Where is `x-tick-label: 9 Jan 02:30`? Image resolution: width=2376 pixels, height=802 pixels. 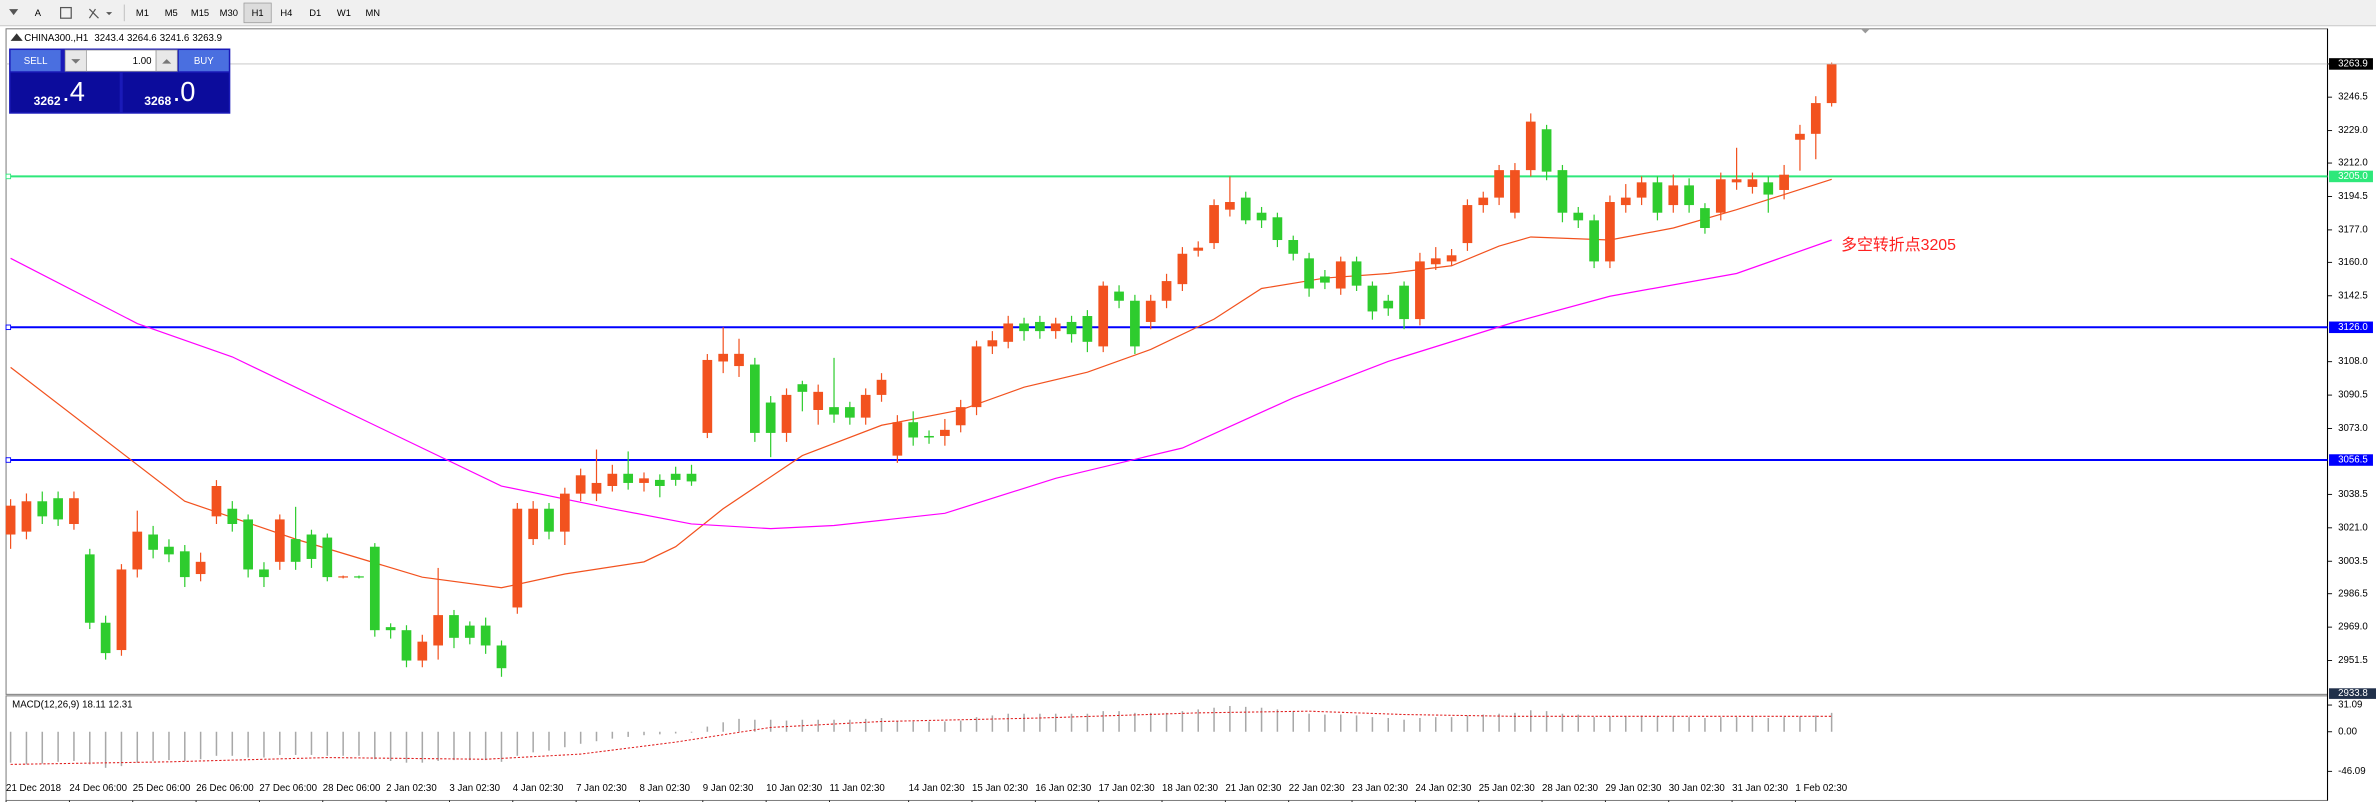
x-tick-label: 9 Jan 02:30 is located at coordinates (728, 788).